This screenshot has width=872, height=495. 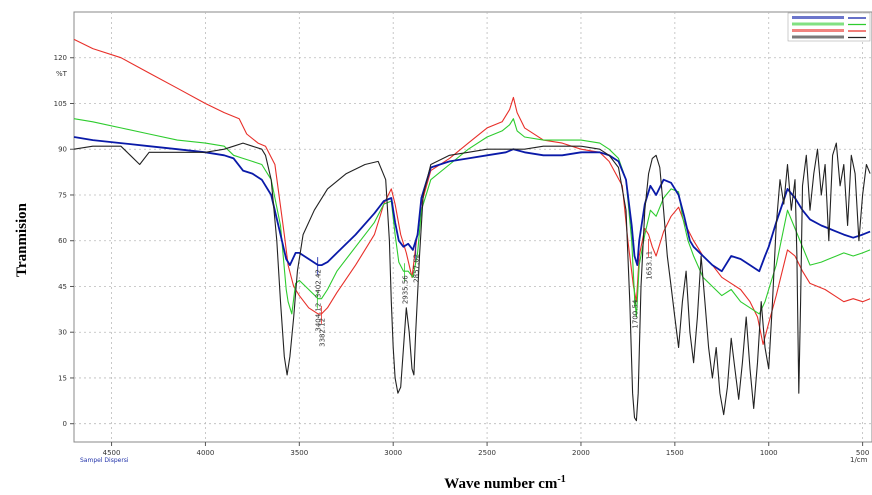 I want to click on y-tick-label: 45, so click(x=62, y=287).